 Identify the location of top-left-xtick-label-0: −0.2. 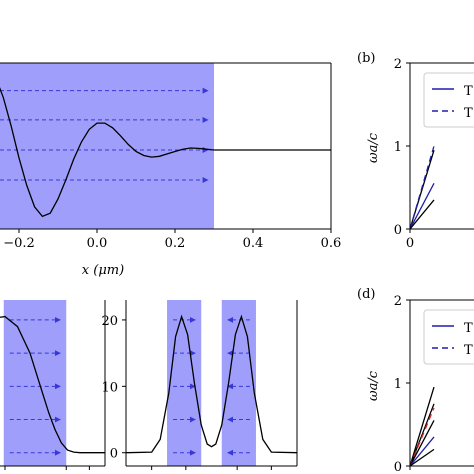
(19, 243).